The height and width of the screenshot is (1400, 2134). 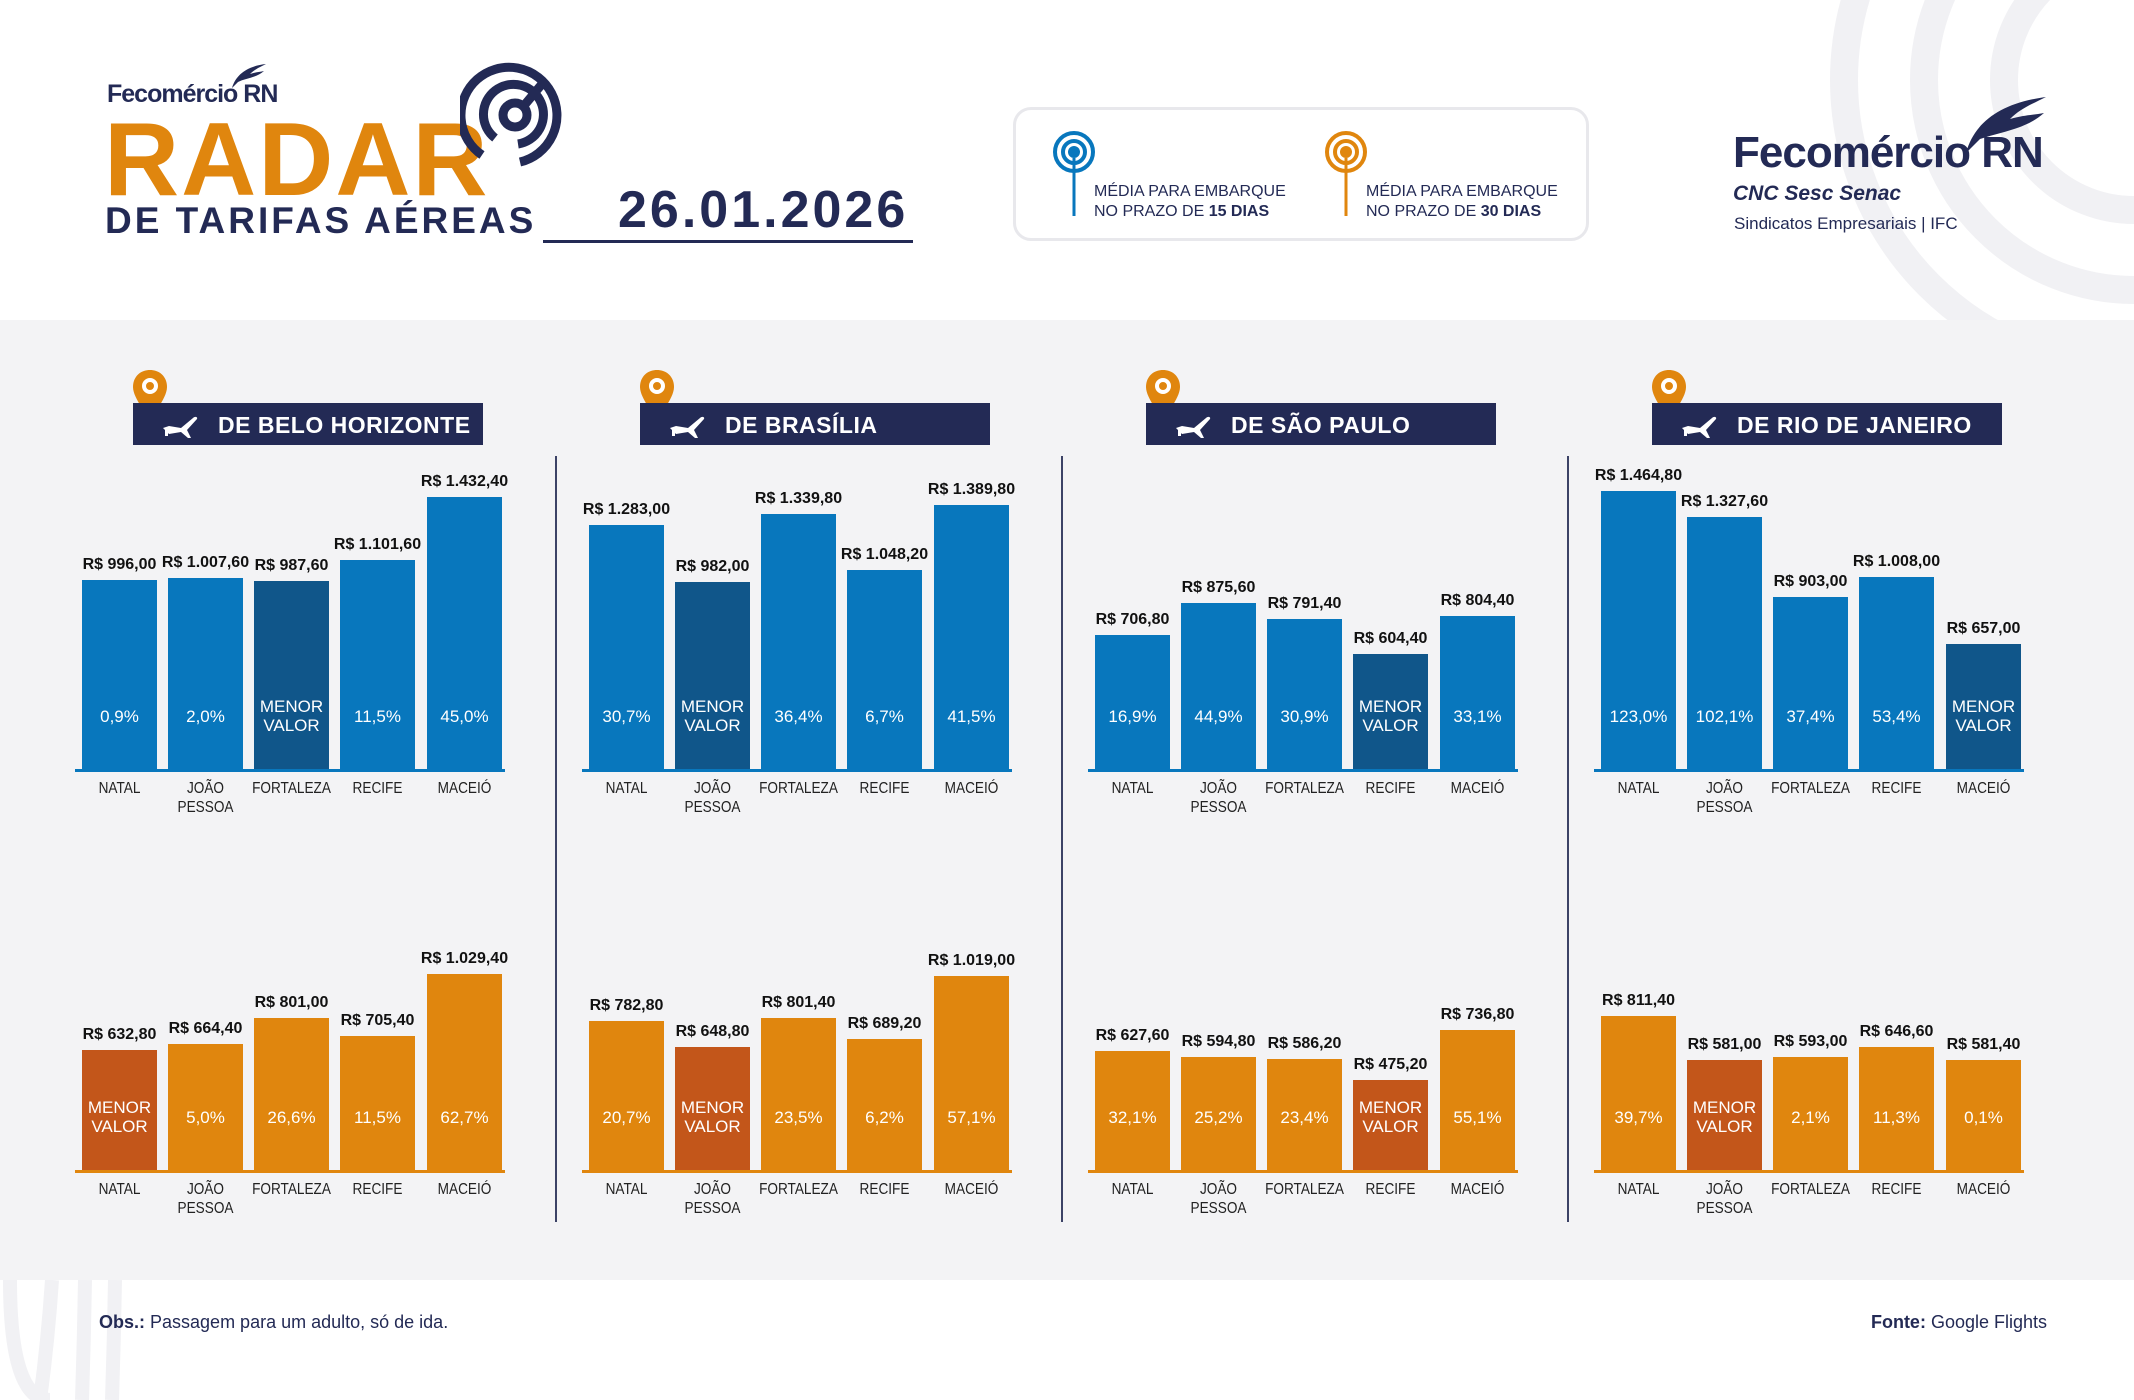 What do you see at coordinates (1983, 1117) in the screenshot?
I see `percent-label: 0,1%` at bounding box center [1983, 1117].